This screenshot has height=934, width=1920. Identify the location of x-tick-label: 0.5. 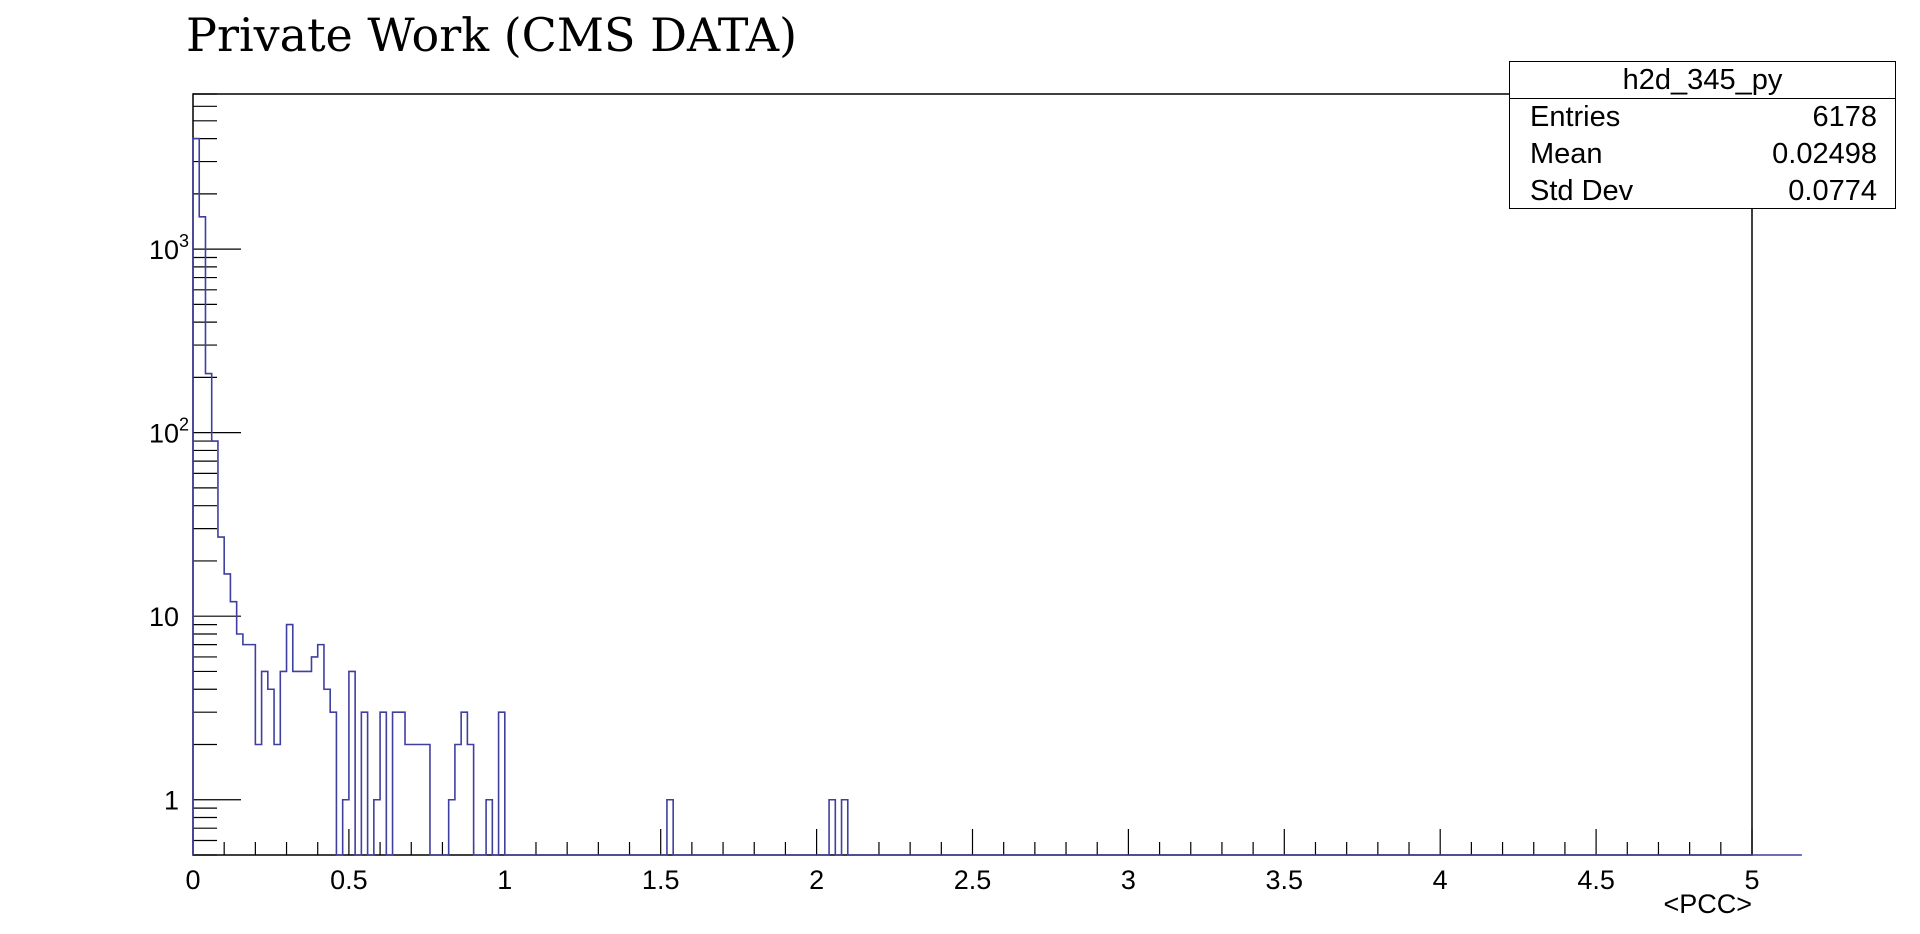
(349, 880).